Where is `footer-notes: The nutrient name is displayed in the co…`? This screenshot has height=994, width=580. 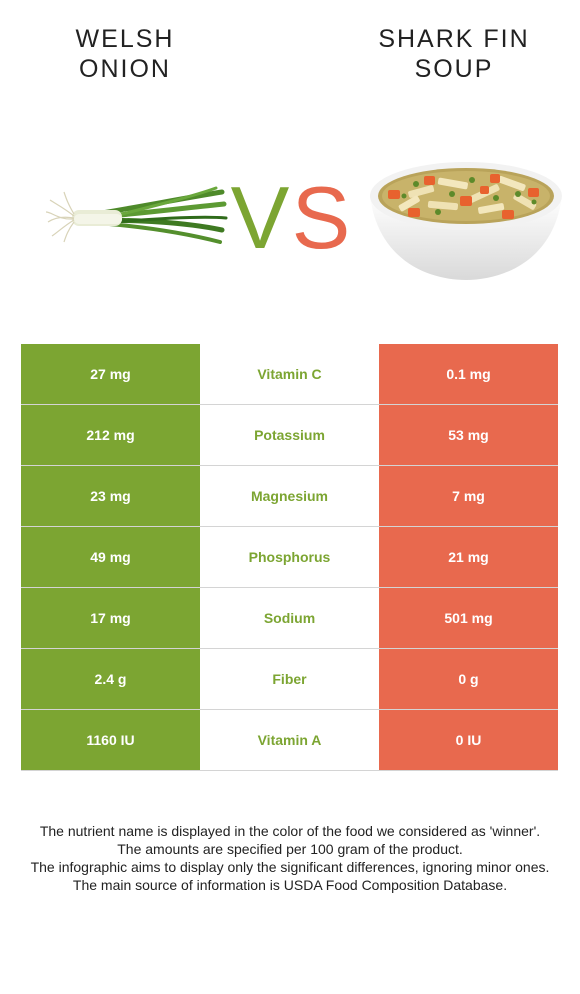 footer-notes: The nutrient name is displayed in the co… is located at coordinates (290, 858).